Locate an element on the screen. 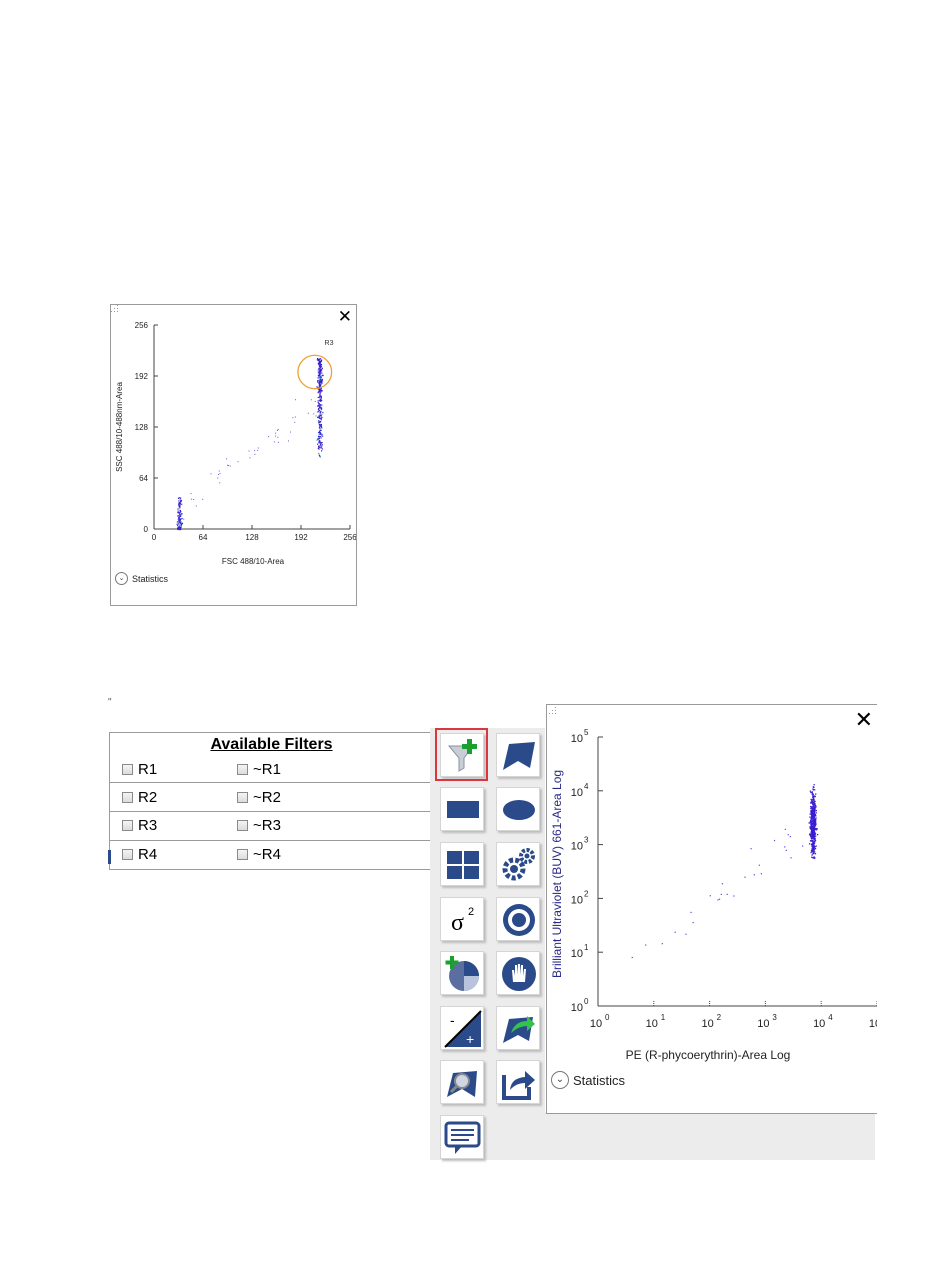 The image size is (950, 1284). x-tick-label: 10 is located at coordinates (873, 1024).